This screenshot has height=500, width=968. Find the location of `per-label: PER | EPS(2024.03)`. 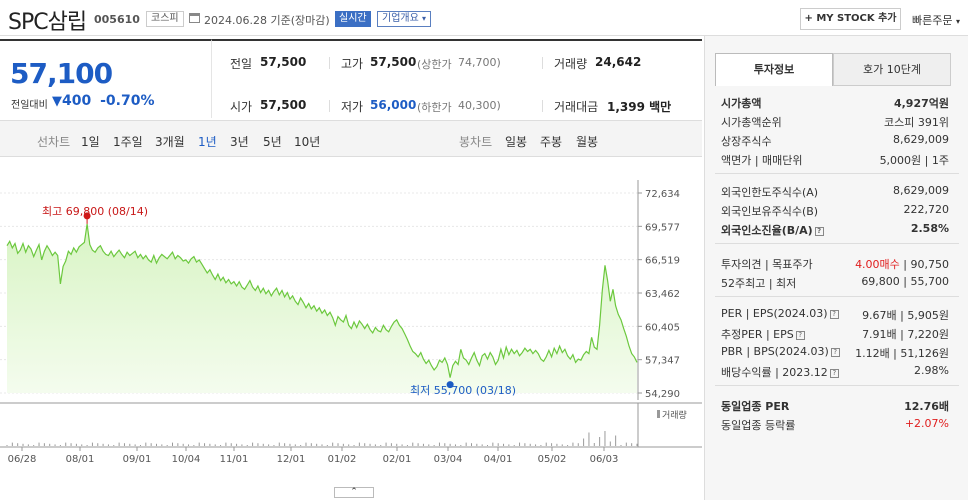

per-label: PER | EPS(2024.03) is located at coordinates (774, 313).